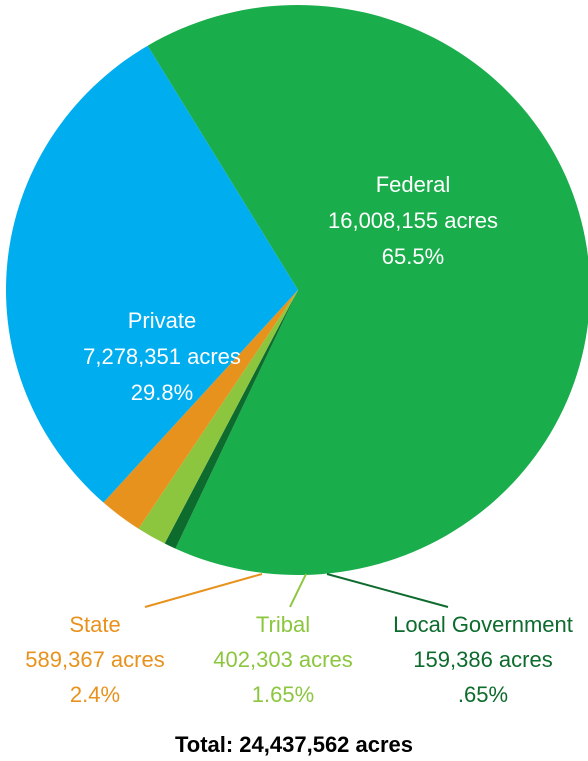 The width and height of the screenshot is (588, 761). Describe the element at coordinates (283, 624) in the screenshot. I see `tribal-name: Tribal` at that location.